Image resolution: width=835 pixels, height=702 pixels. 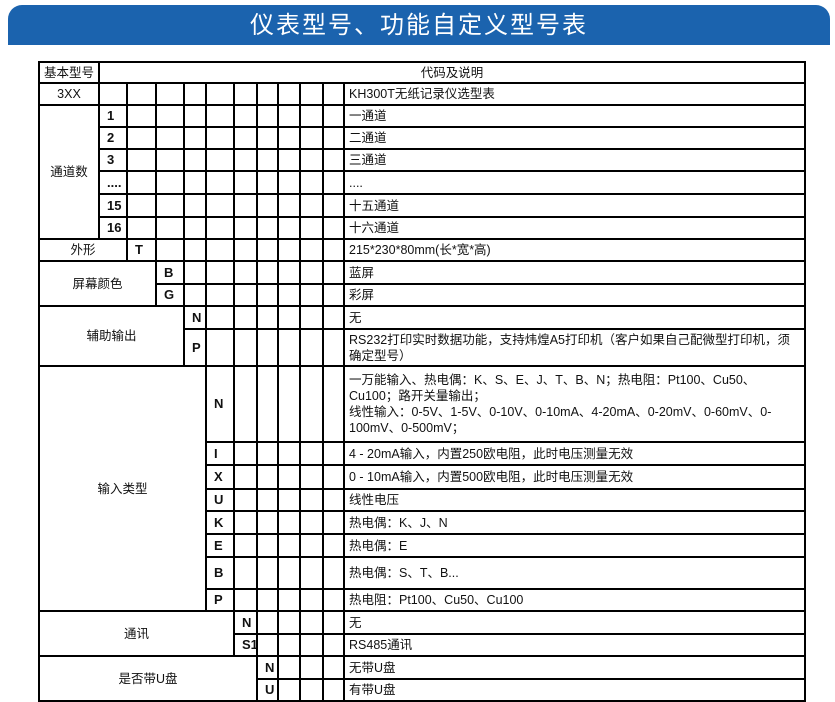 I want to click on header-row: 基本型号 代码及说明, so click(x=422, y=72).